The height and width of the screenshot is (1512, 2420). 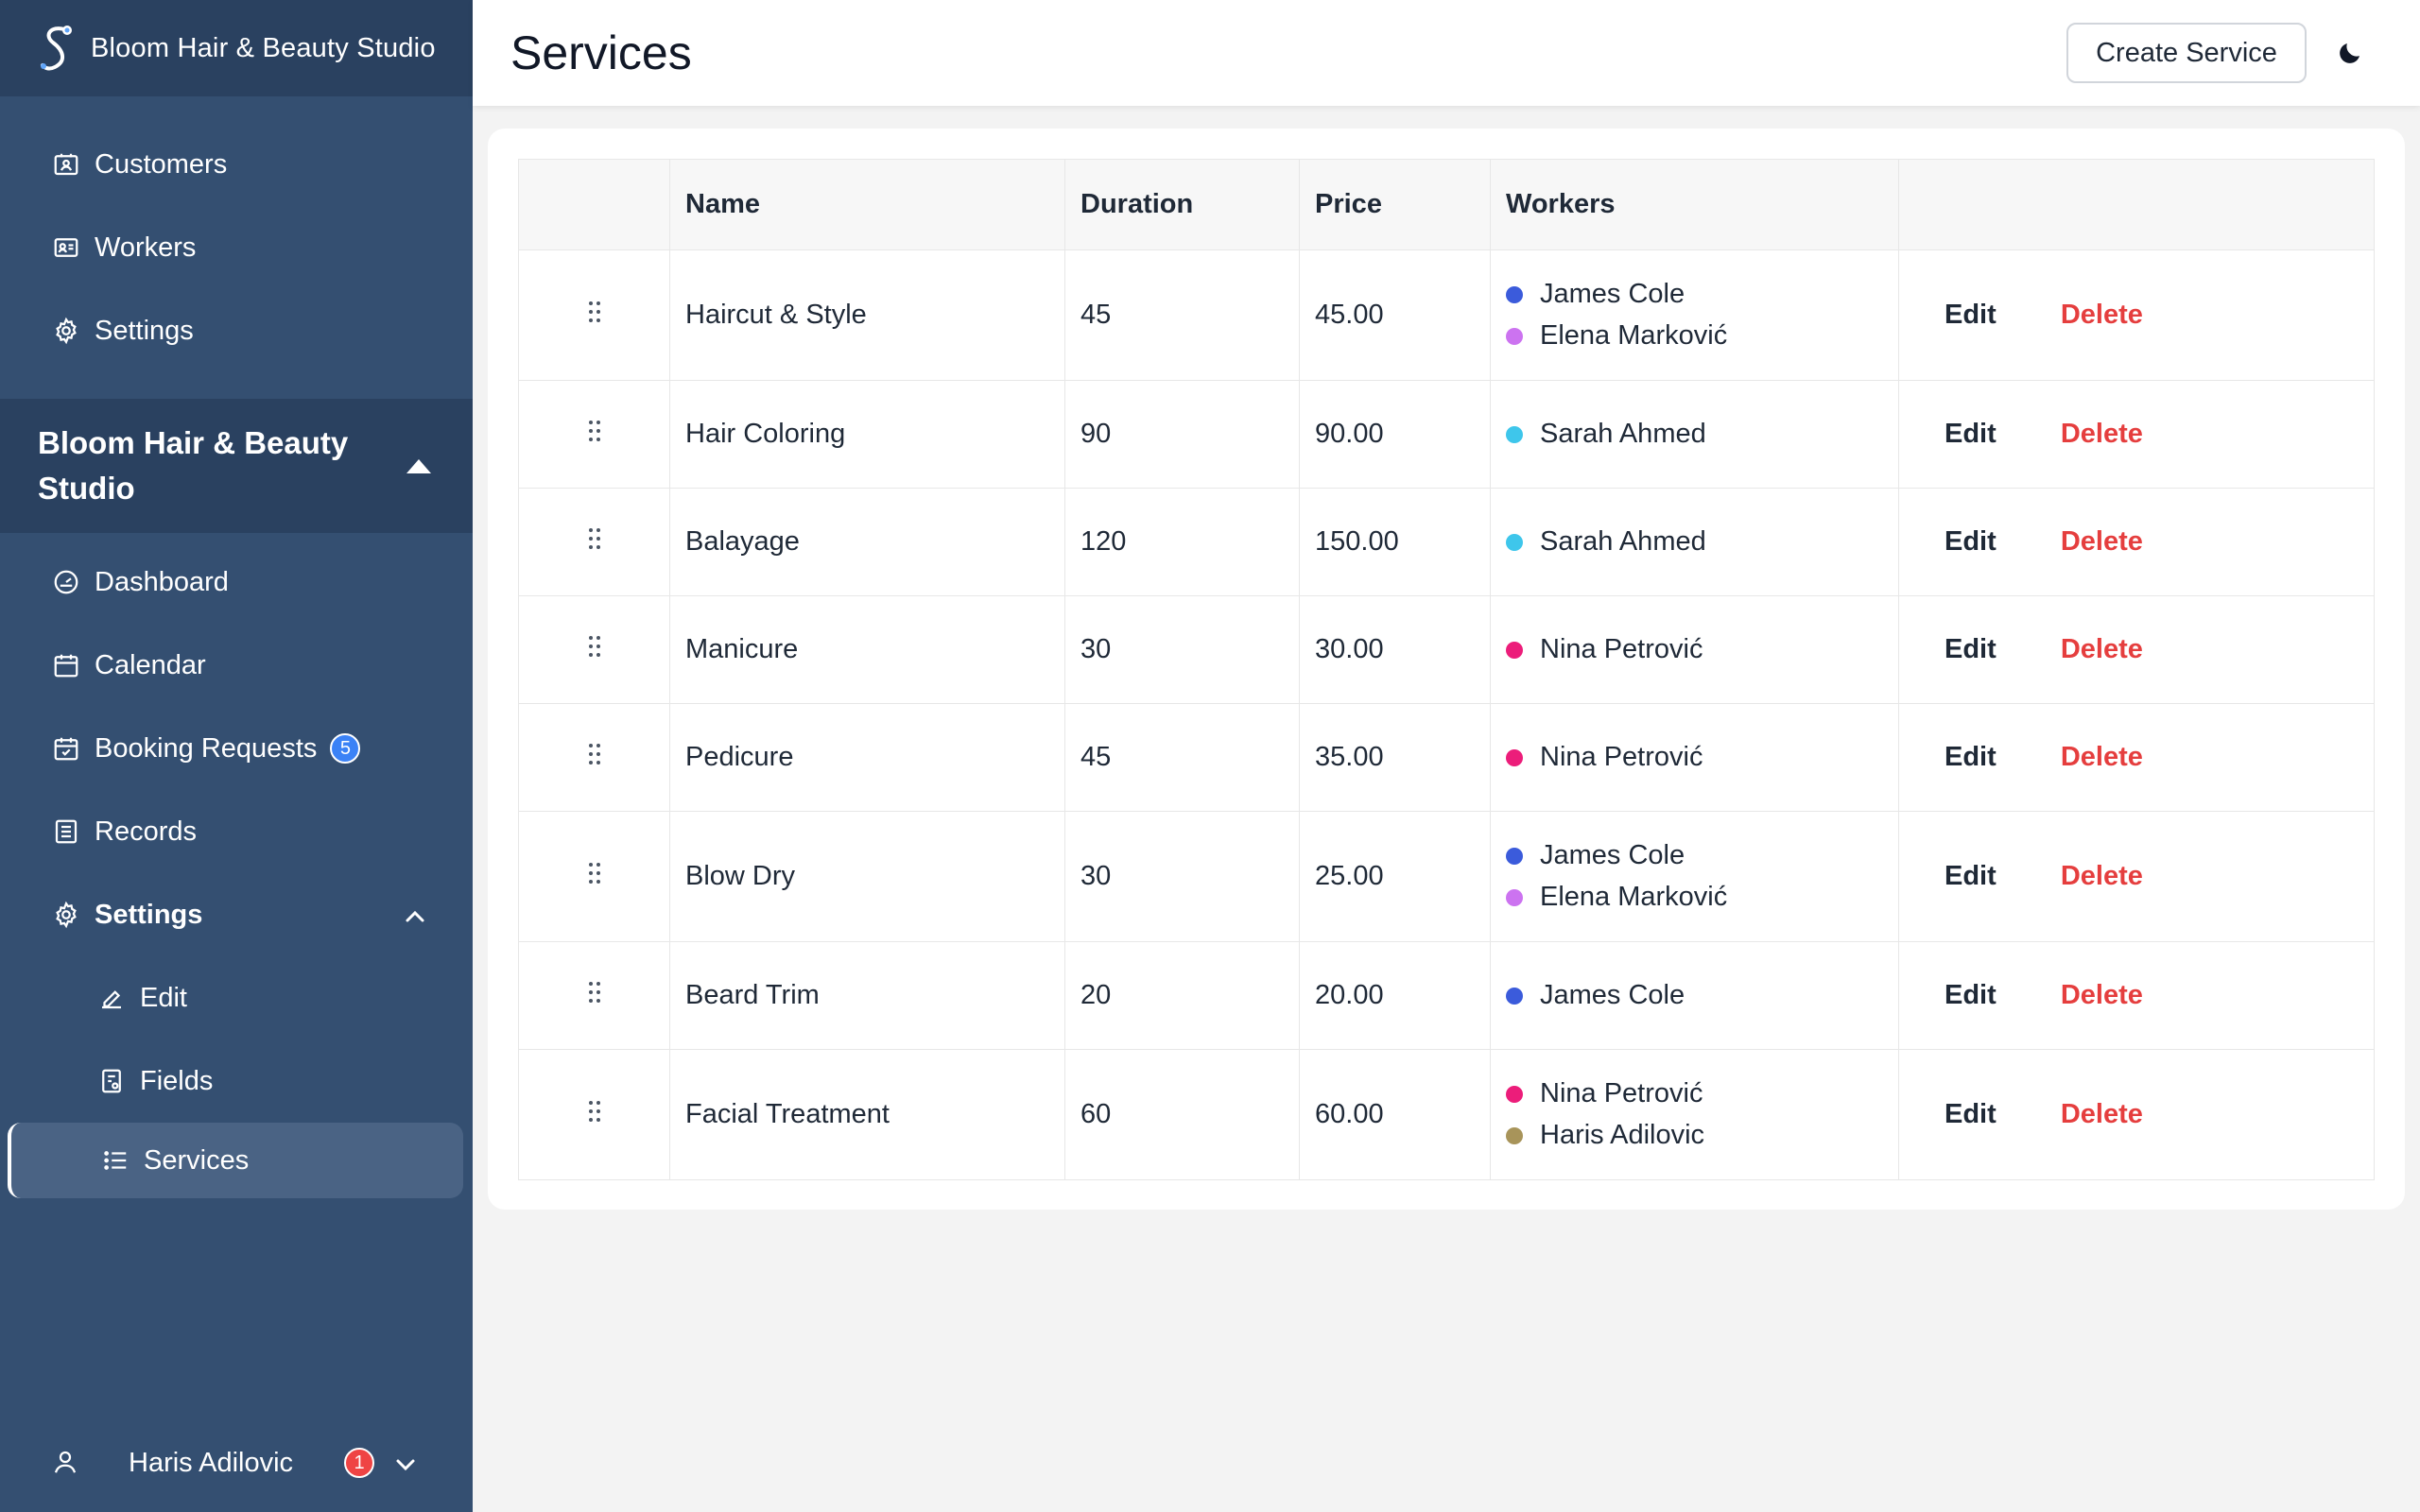 I want to click on service-name: Pedicure, so click(x=867, y=757).